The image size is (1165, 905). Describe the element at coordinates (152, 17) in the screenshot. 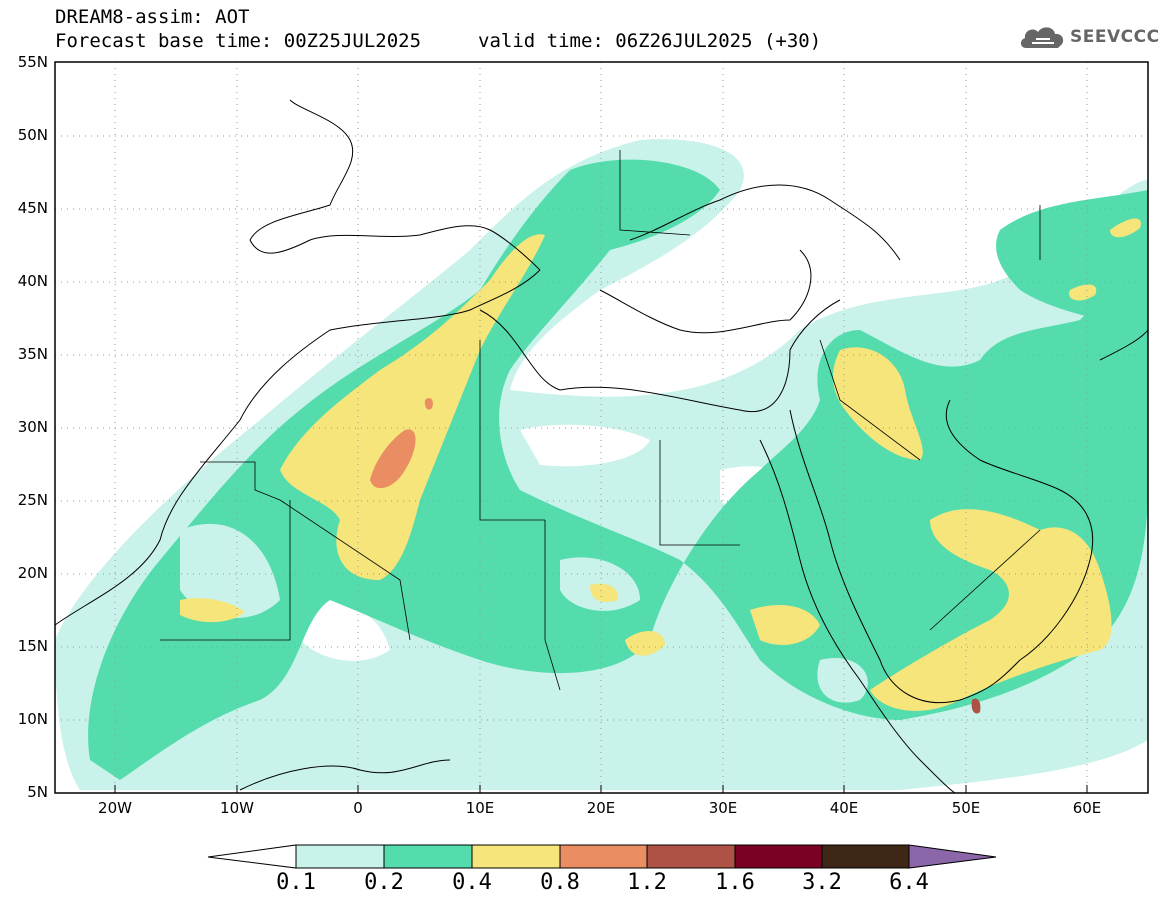

I see `title-variable: DREAM8-assim: AOT` at that location.